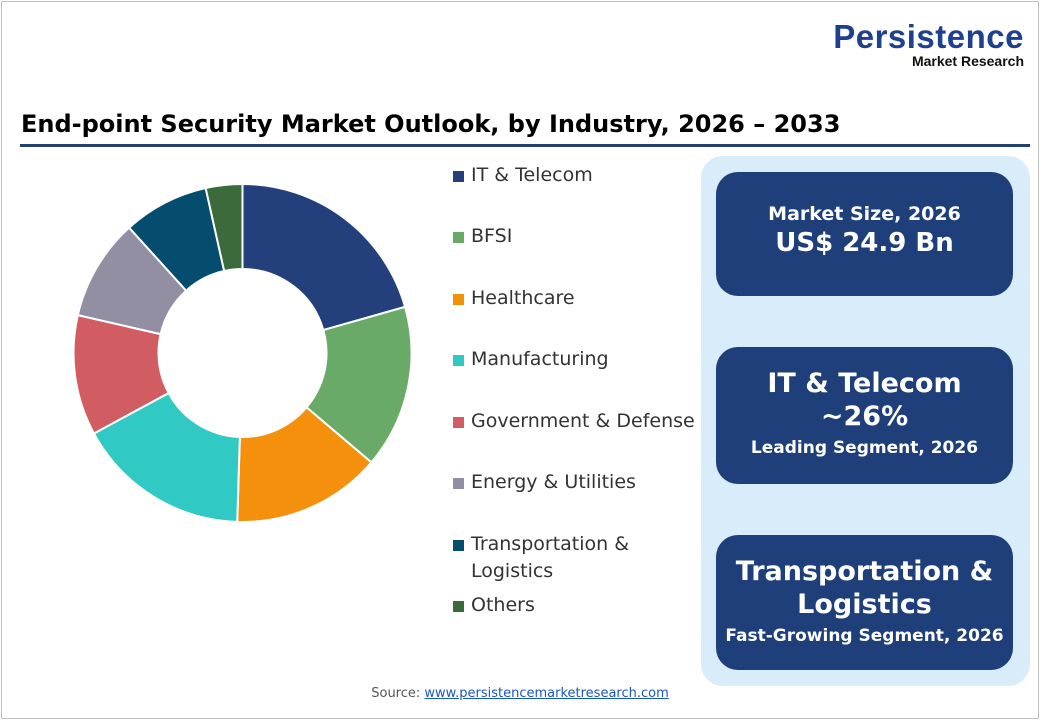 The width and height of the screenshot is (1040, 720). I want to click on logo-main: Persistence, so click(928, 36).